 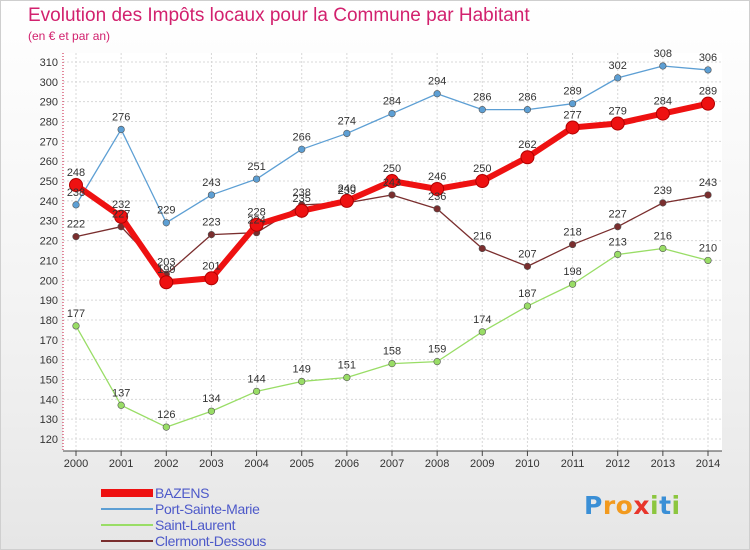 I want to click on data-label-saint-laurent: 126, so click(x=166, y=415).